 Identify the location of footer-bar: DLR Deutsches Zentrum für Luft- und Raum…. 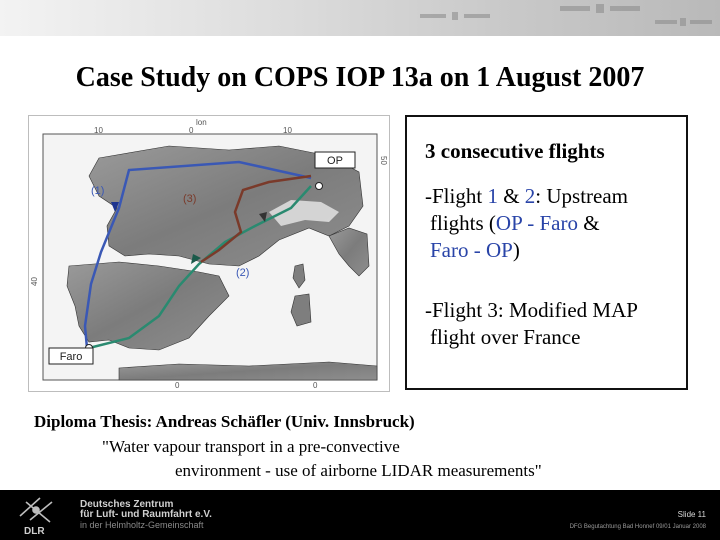
(360, 515).